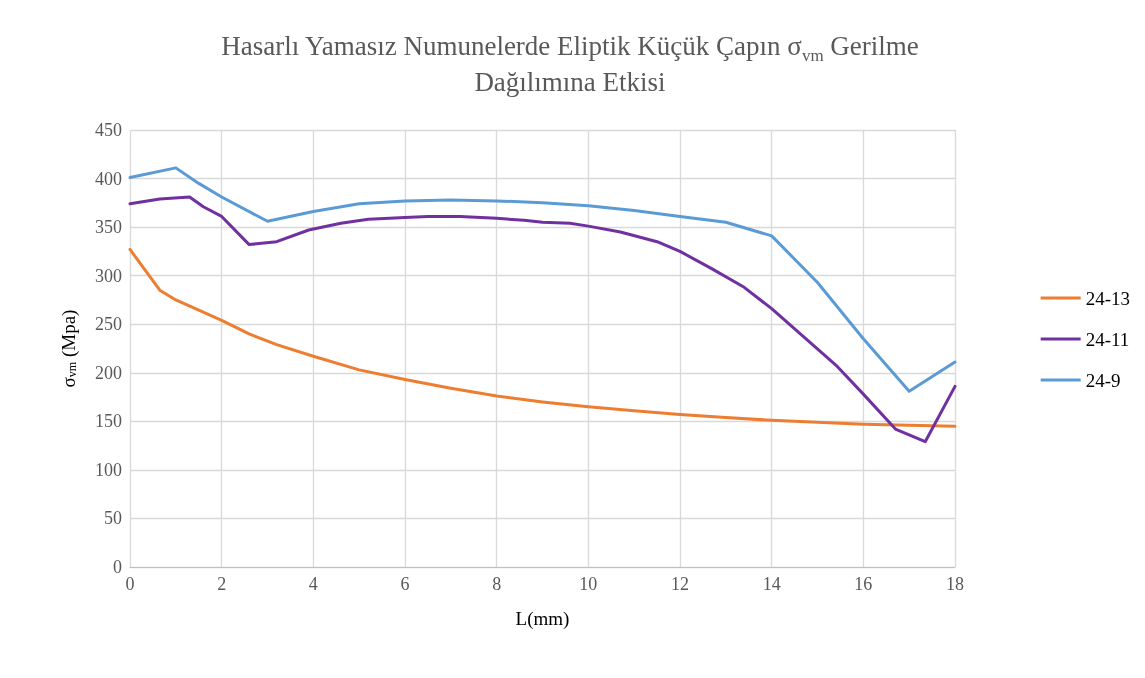  Describe the element at coordinates (108, 130) in the screenshot. I see `y-tick-label: 450` at that location.